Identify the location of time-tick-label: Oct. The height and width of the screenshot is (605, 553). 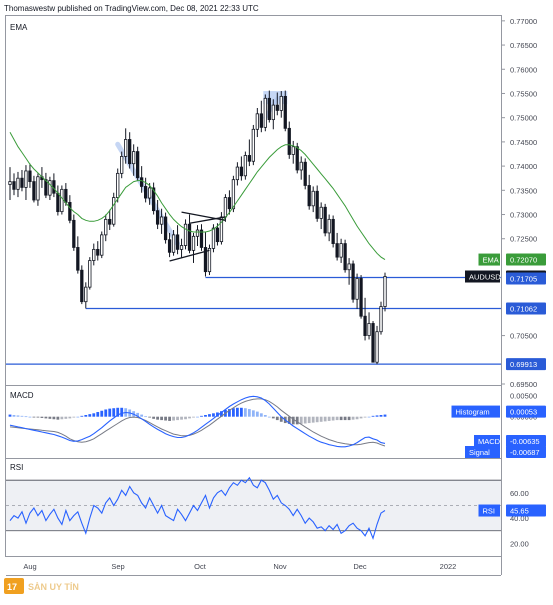
(200, 566).